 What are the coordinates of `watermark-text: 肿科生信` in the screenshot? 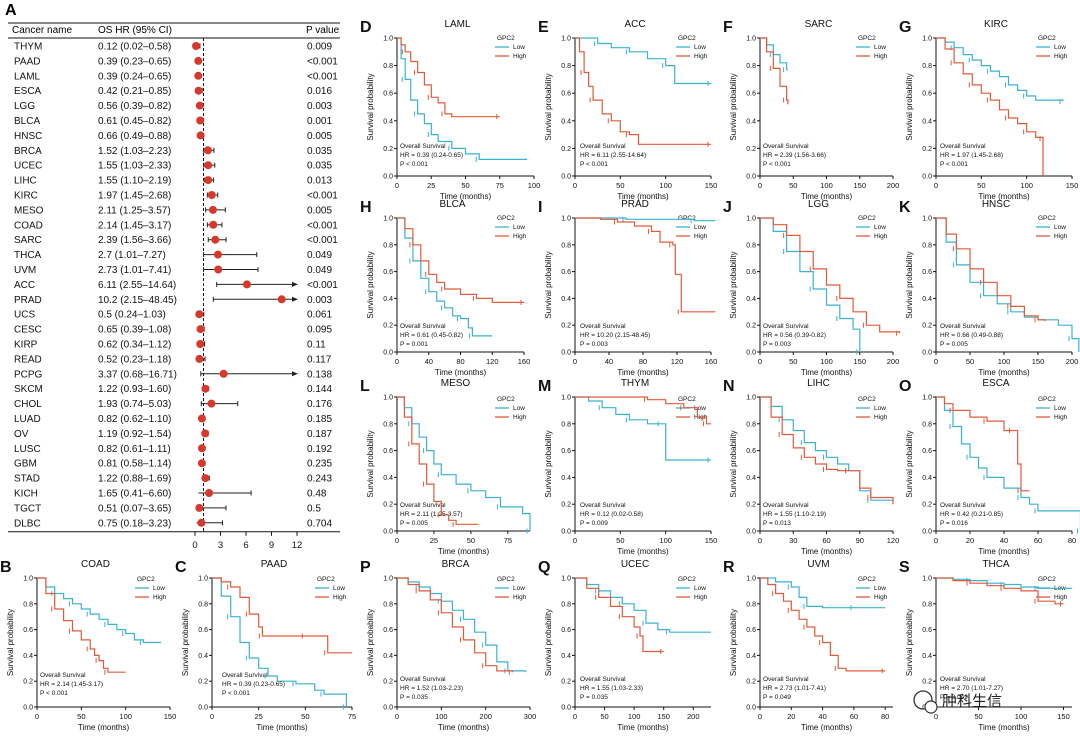 It's located at (972, 701).